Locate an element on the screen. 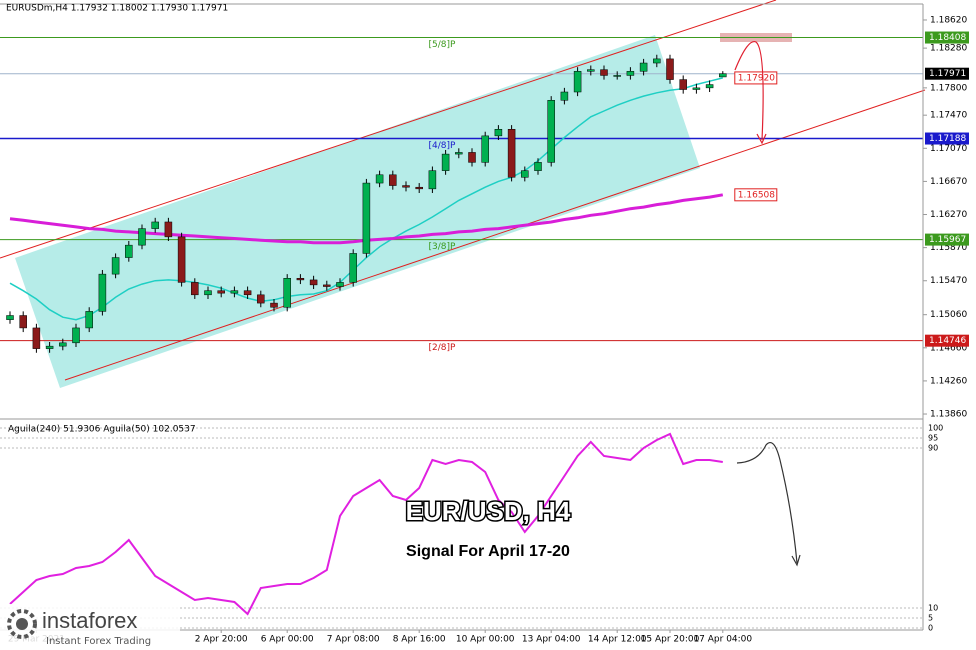  x-tick-label: 2 Apr 20:00 is located at coordinates (221, 640).